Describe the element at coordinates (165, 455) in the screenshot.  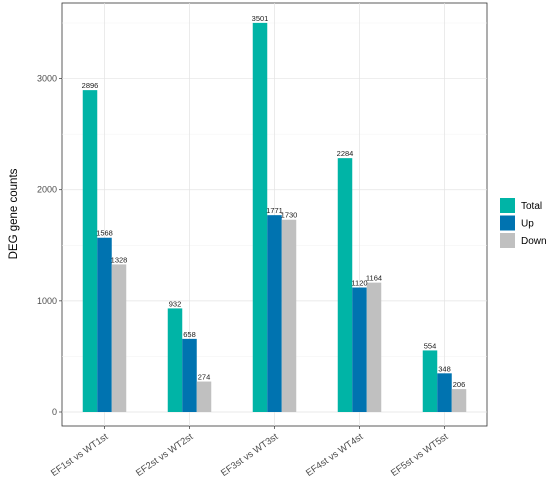
I see `x-tick-label: EF2st vs WT2st` at that location.